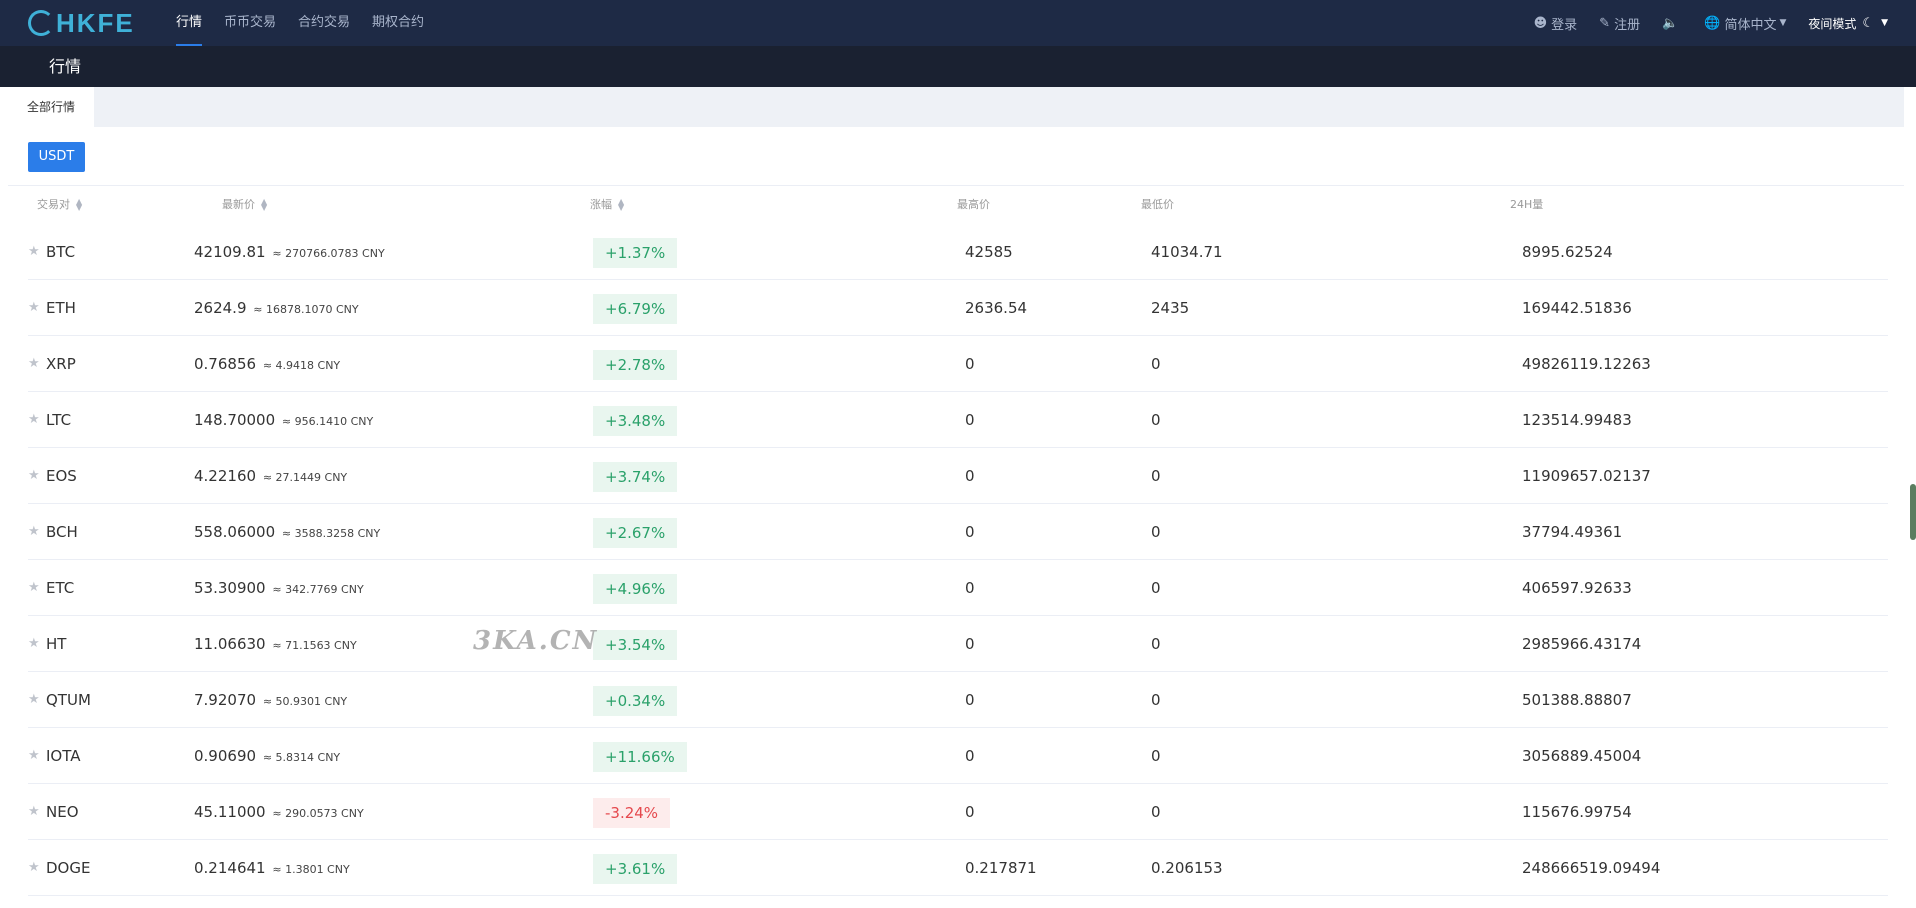  Describe the element at coordinates (1913, 512) in the screenshot. I see `scrollbar-thumb` at that location.